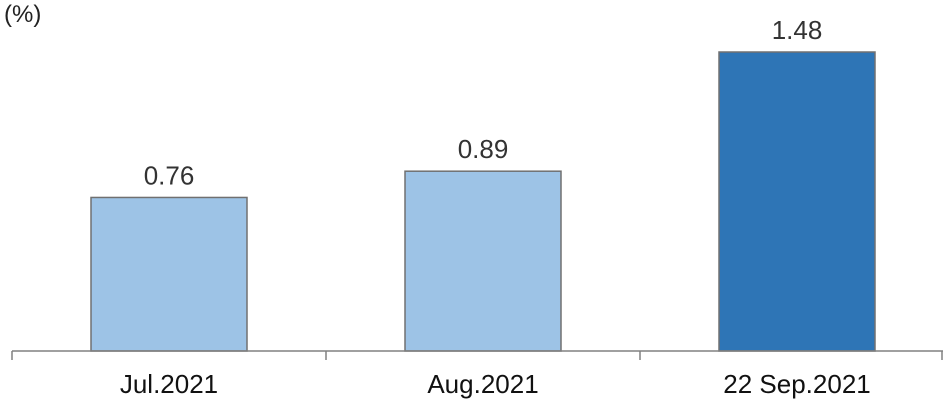 Image resolution: width=943 pixels, height=401 pixels. What do you see at coordinates (169, 384) in the screenshot?
I see `x-tick-label: Jul.2021` at bounding box center [169, 384].